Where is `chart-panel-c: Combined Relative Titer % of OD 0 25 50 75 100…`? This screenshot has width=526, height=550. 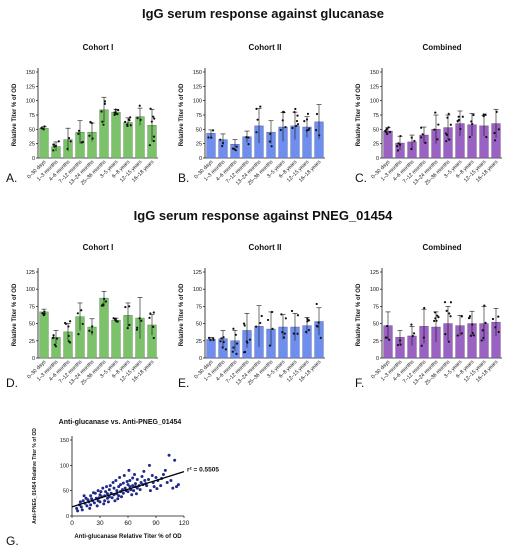
chart-panel-c: Combined Relative Titer % of OD 0 25 50 75 100… is located at coordinates (429, 115).